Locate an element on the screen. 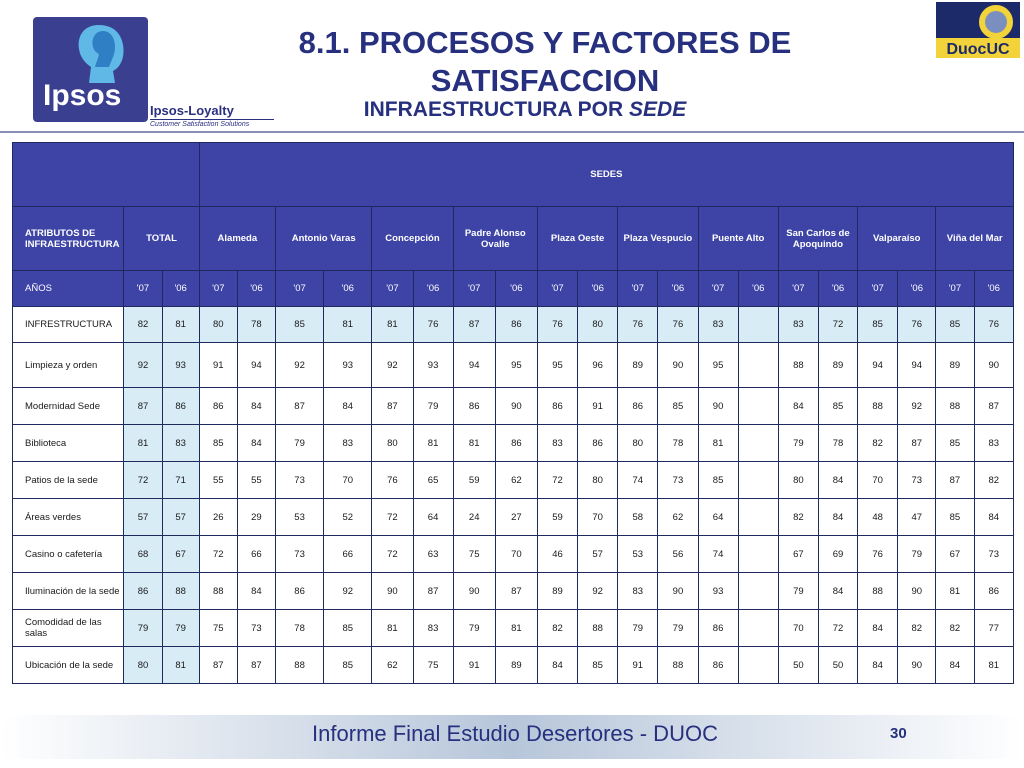  sede-header: Plaza Vespucio is located at coordinates (658, 238).